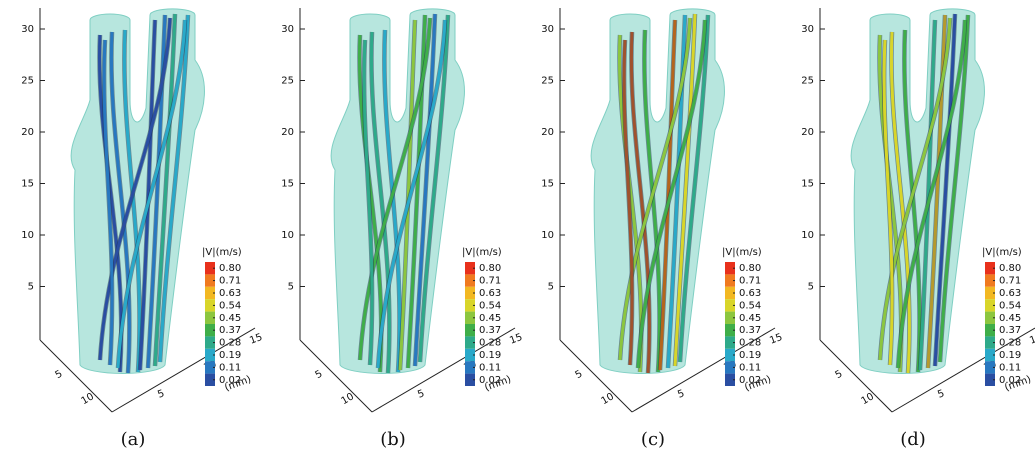  I want to click on x-tick-label: 15, so click(256, 339).